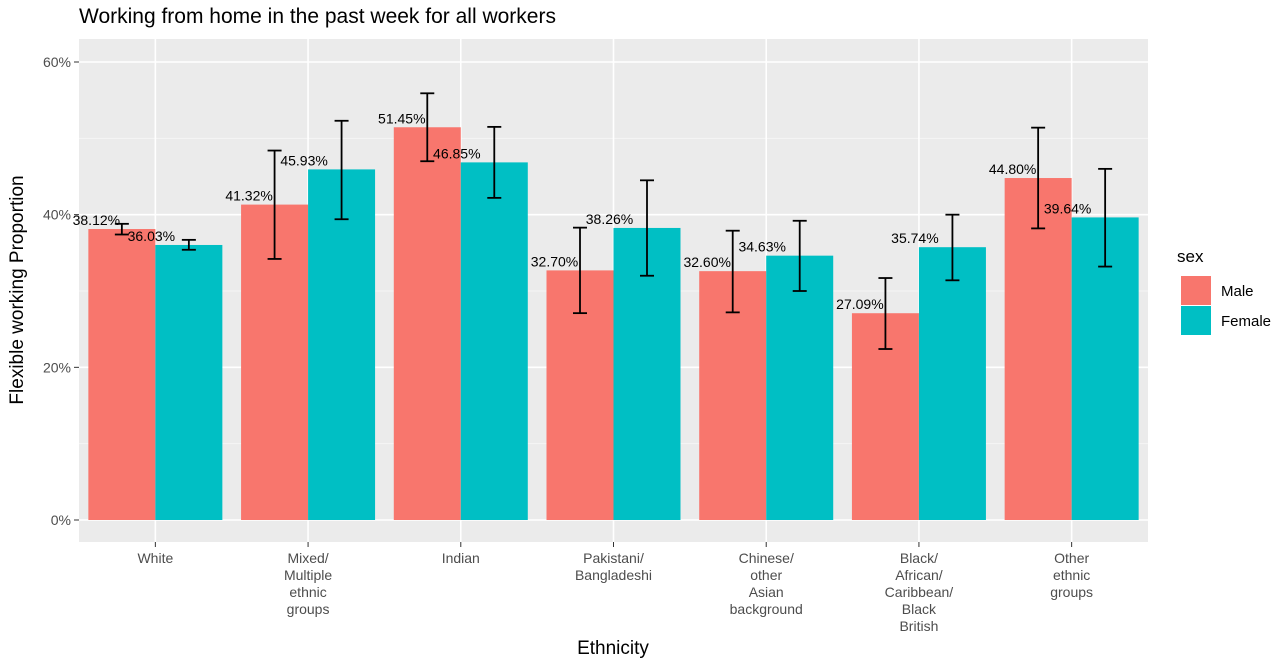 The image size is (1281, 664). I want to click on legend-label-female: Female, so click(1246, 321).